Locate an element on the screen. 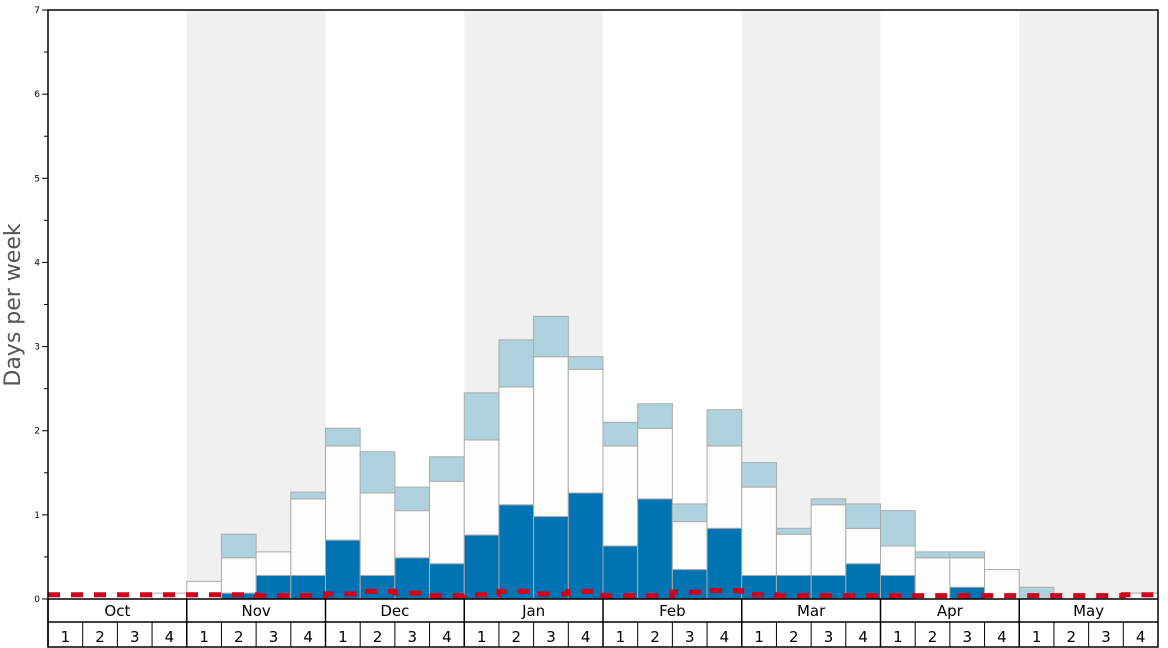 This screenshot has width=1168, height=648. month-label-dec: Dec is located at coordinates (394, 611).